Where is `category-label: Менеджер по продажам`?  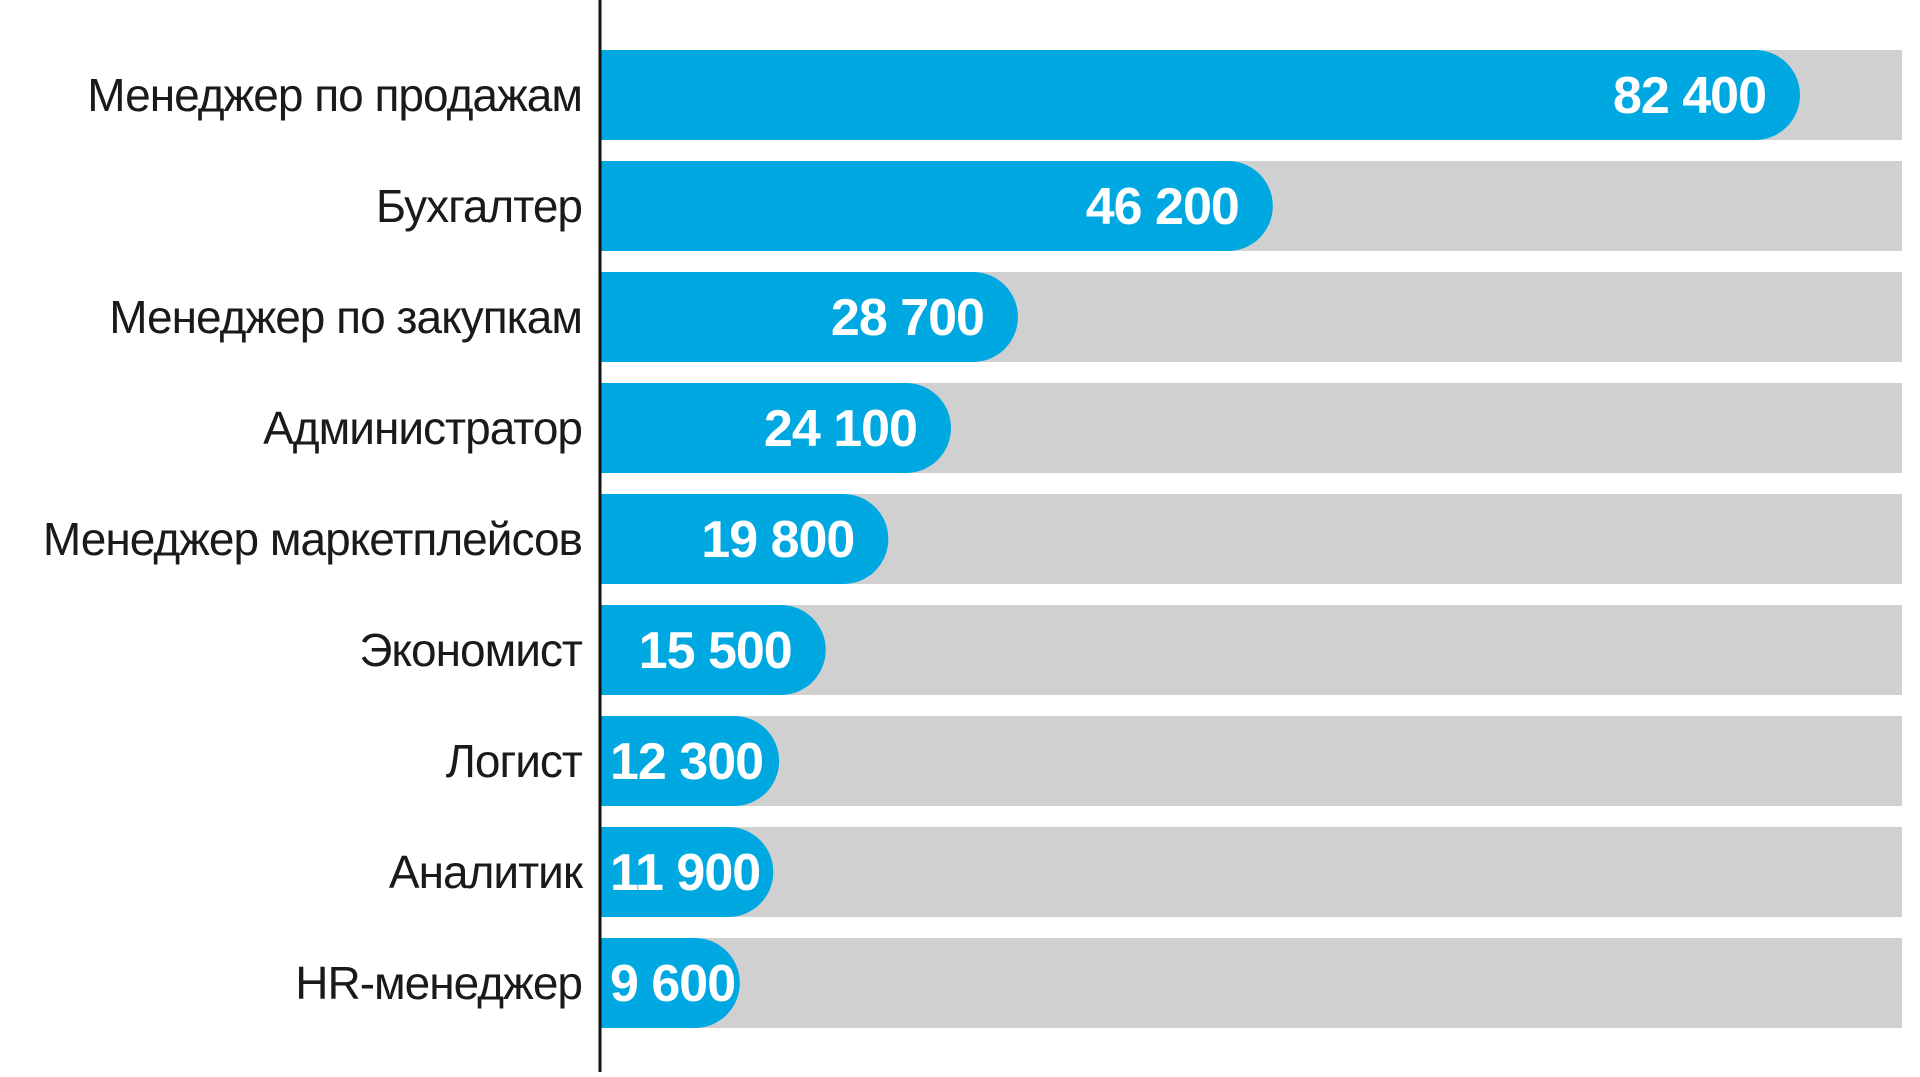
category-label: Менеджер по продажам is located at coordinates (334, 95).